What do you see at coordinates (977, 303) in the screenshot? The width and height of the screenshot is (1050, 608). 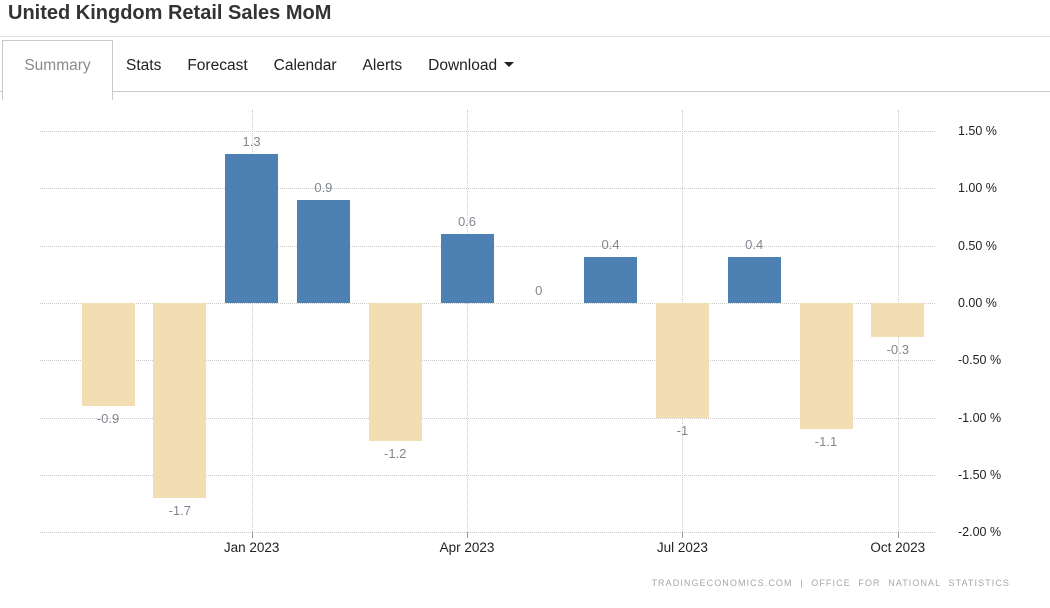 I see `y-axis-tick-label: 0.00 %` at bounding box center [977, 303].